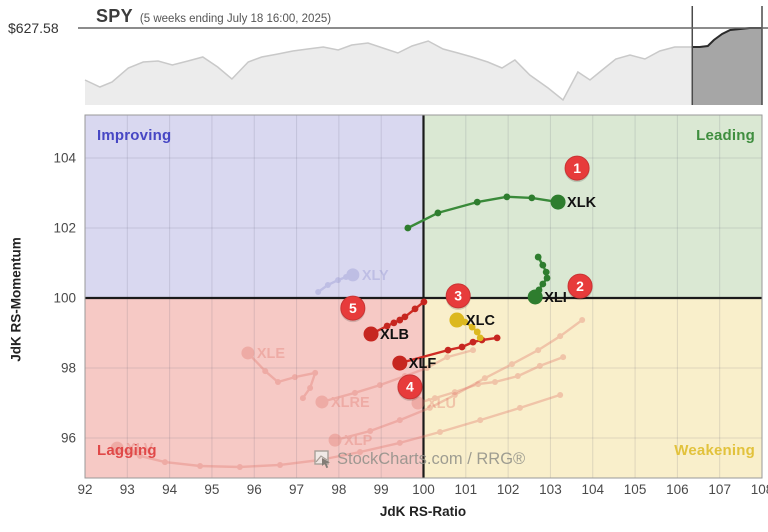  What do you see at coordinates (481, 321) in the screenshot?
I see `label-XLC: XLC` at bounding box center [481, 321].